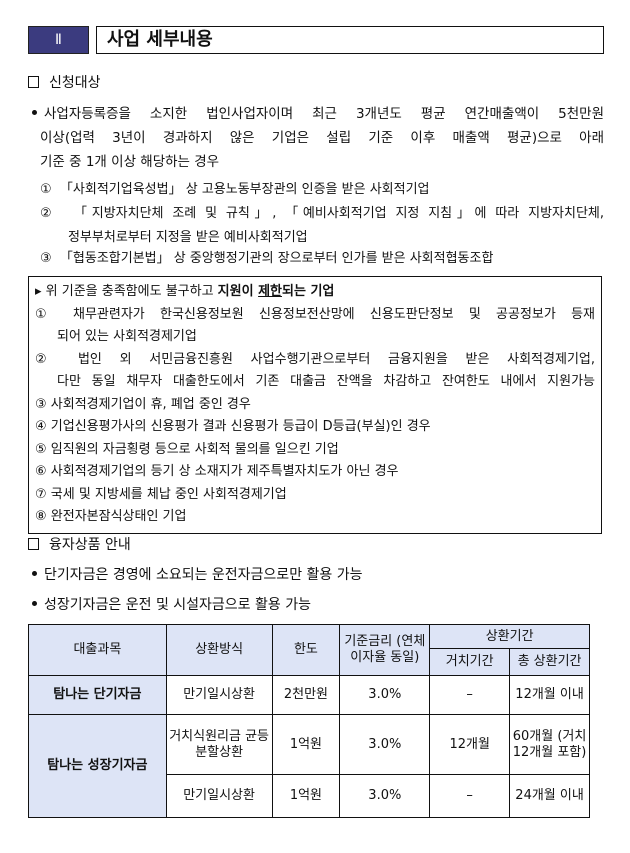  Describe the element at coordinates (549, 662) in the screenshot. I see `header-total: 총 상환기간` at that location.